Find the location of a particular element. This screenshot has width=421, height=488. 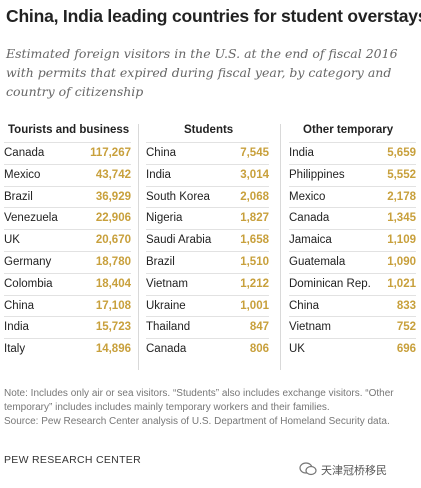

value-label: 806 is located at coordinates (259, 349).